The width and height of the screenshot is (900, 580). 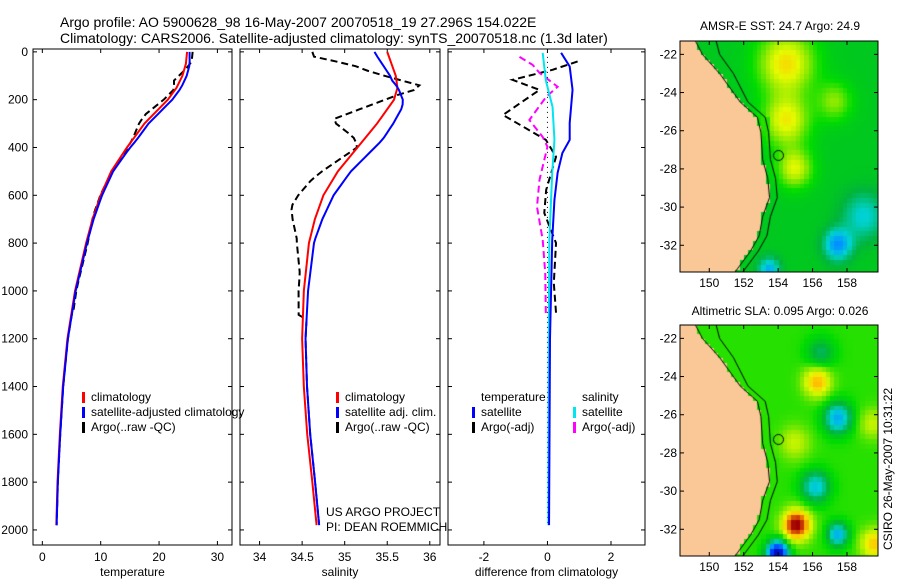 I want to click on map1-frame, so click(x=779, y=156).